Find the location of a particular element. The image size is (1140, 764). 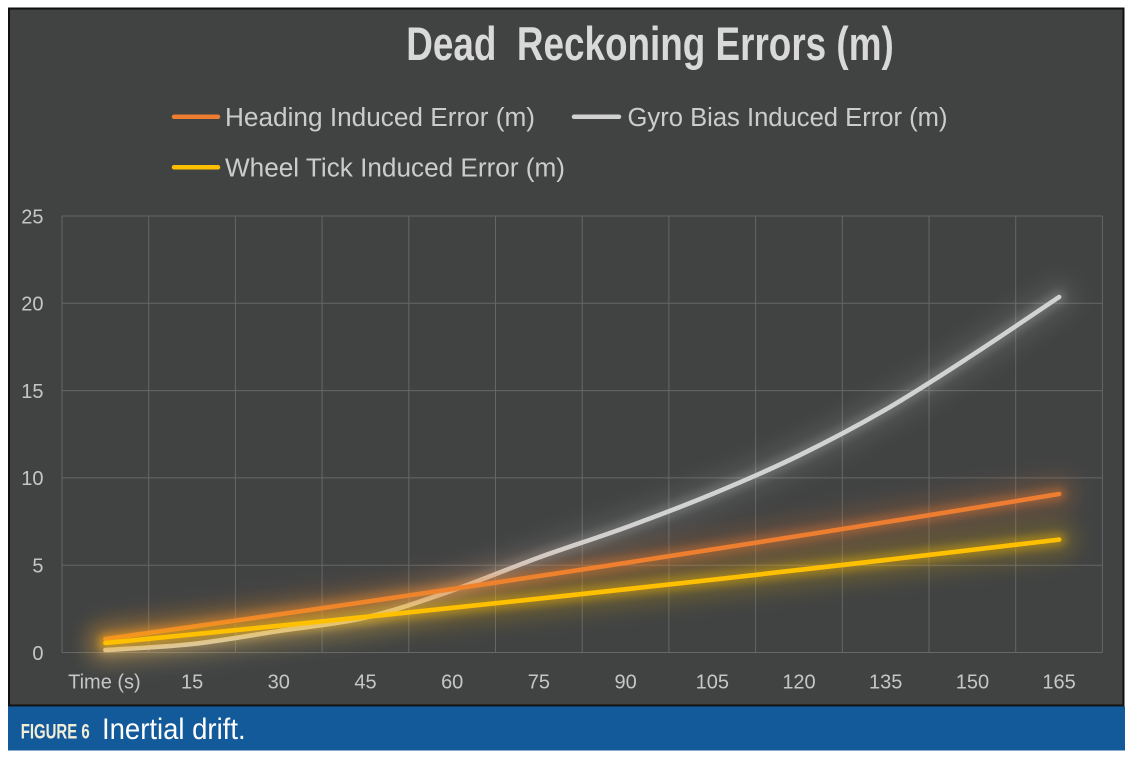

svg-text: 150 is located at coordinates (972, 682).